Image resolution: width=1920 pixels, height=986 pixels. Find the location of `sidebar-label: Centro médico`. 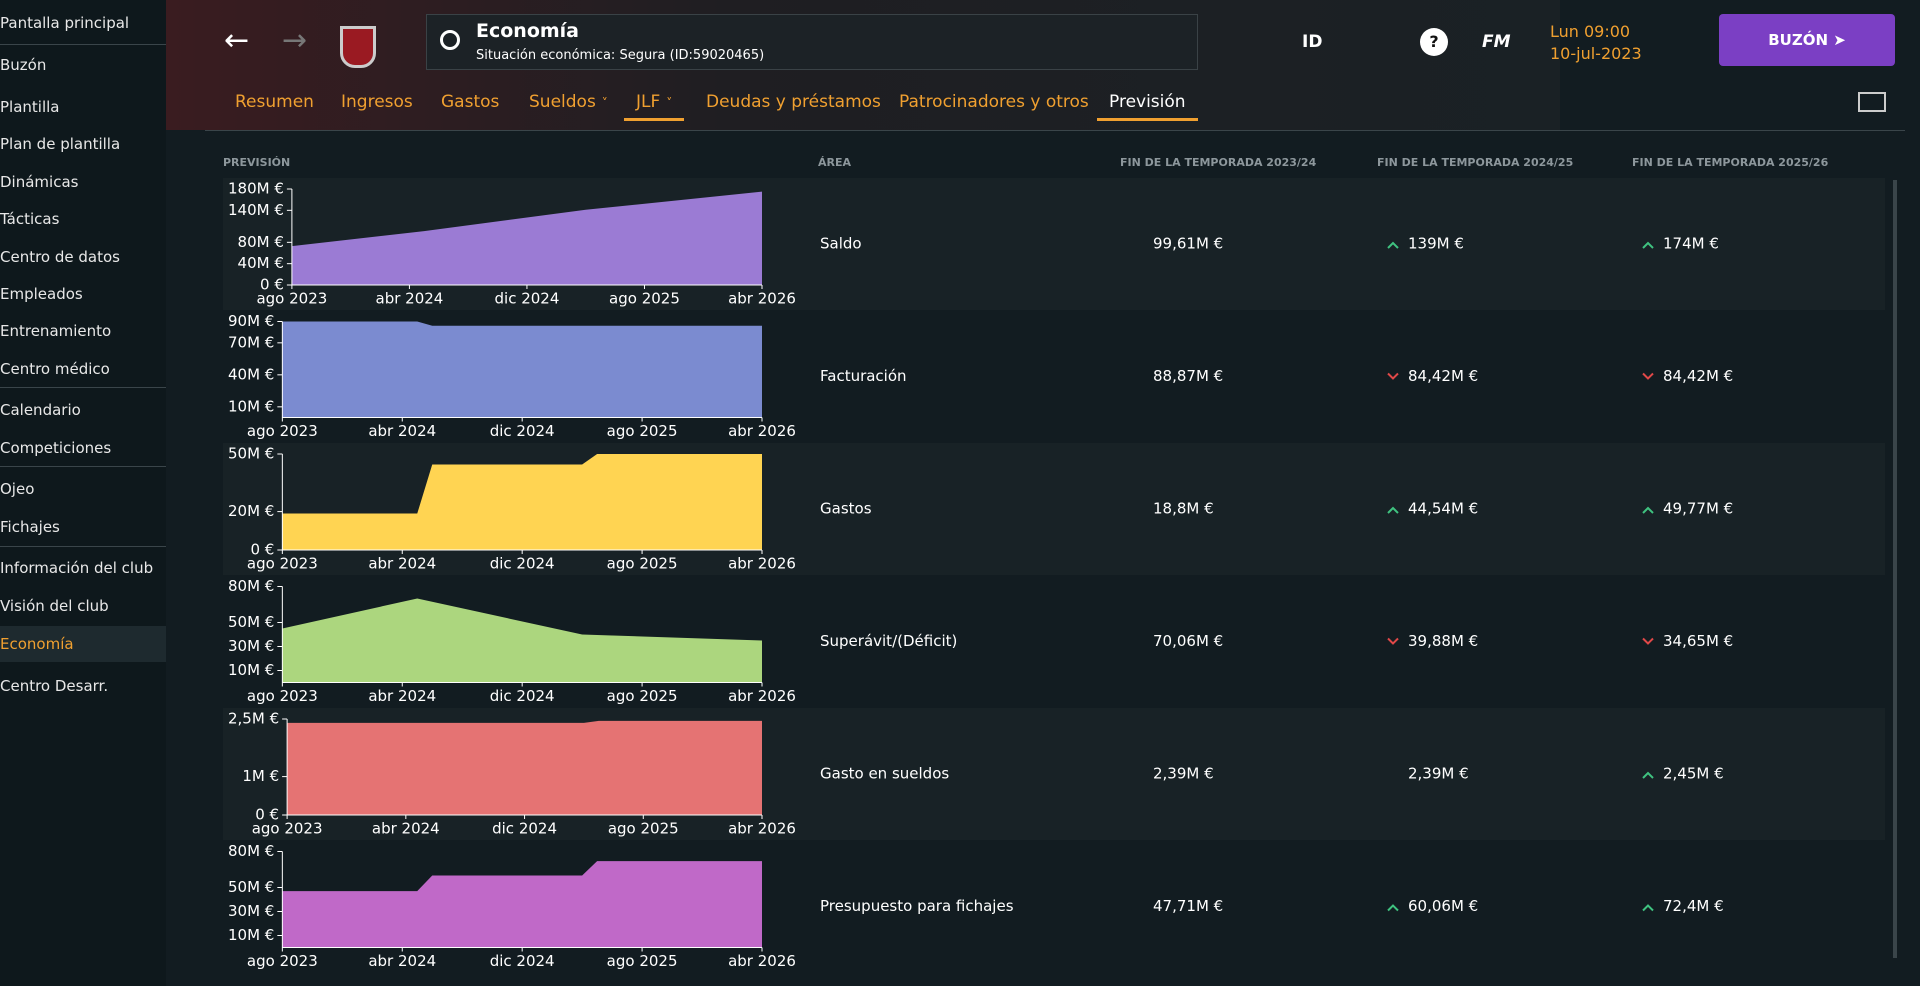

sidebar-label: Centro médico is located at coordinates (55, 369).